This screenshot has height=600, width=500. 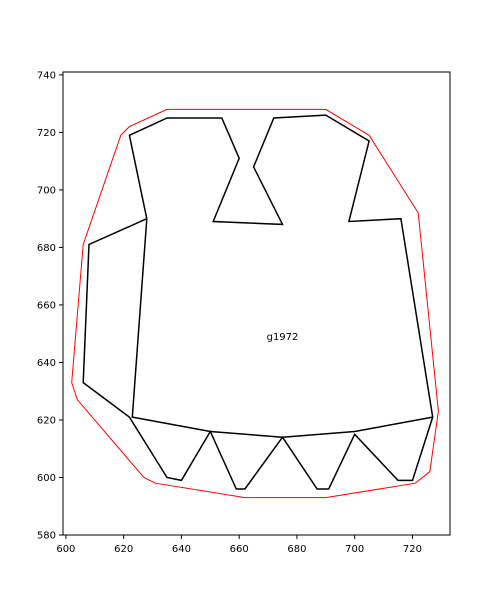 What do you see at coordinates (46, 190) in the screenshot?
I see `y-tick-label: 700` at bounding box center [46, 190].